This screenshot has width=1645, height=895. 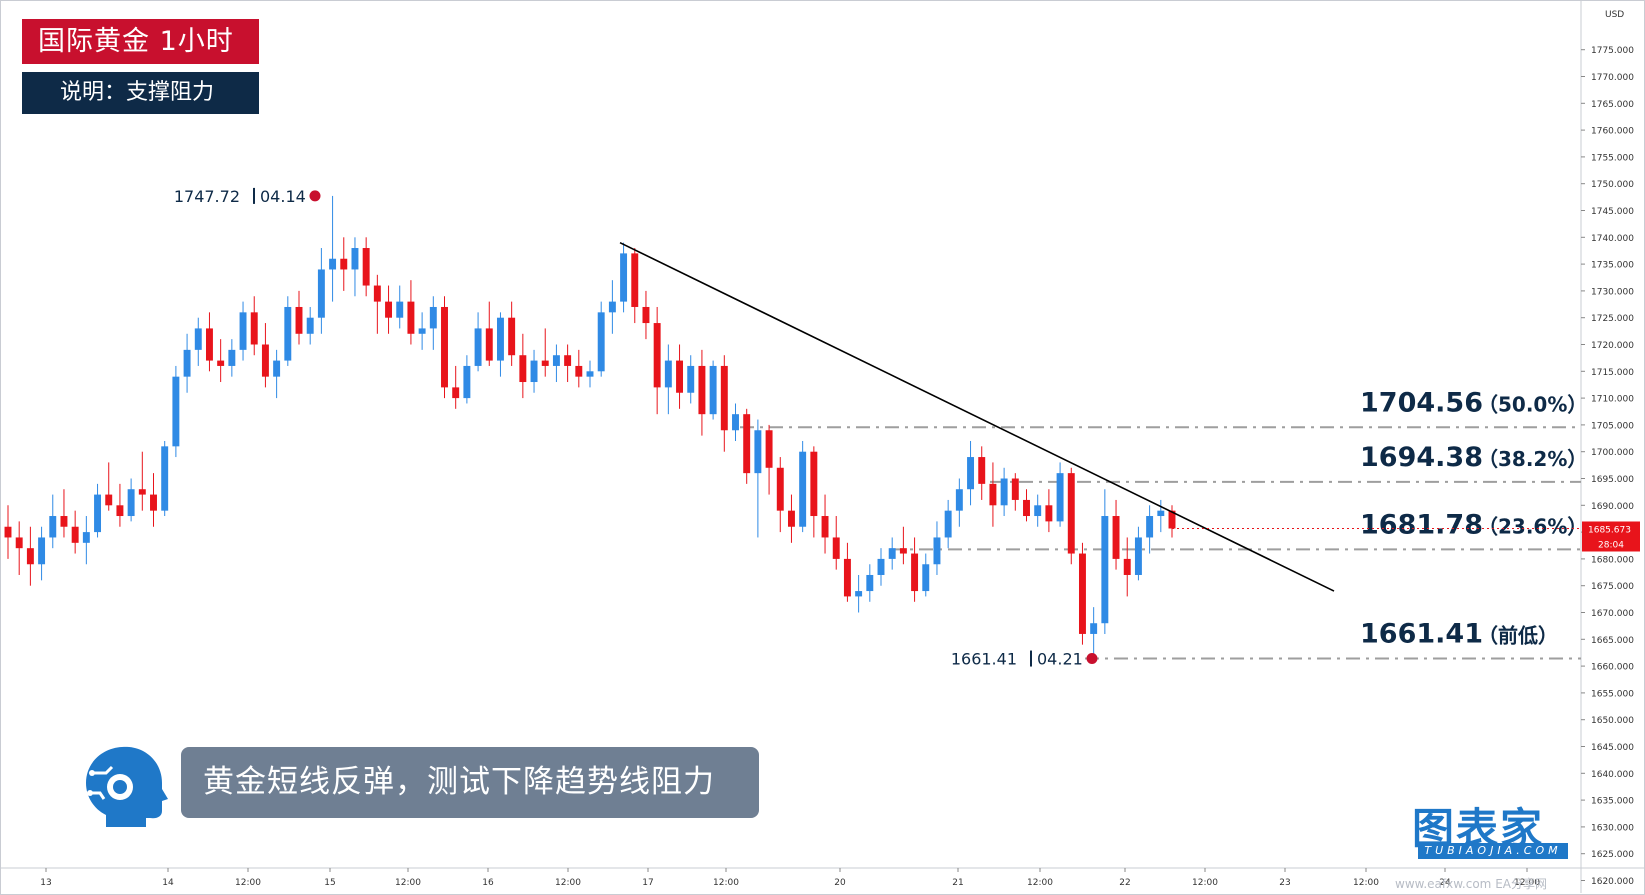 I want to click on chart-title-badge: 国际黄金 1小时, so click(x=140, y=41).